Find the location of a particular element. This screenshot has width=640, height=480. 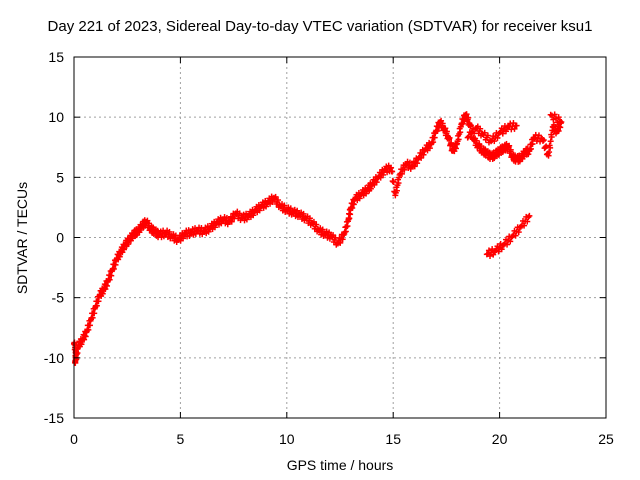

x-axis-label: GPS time / hours is located at coordinates (340, 465).